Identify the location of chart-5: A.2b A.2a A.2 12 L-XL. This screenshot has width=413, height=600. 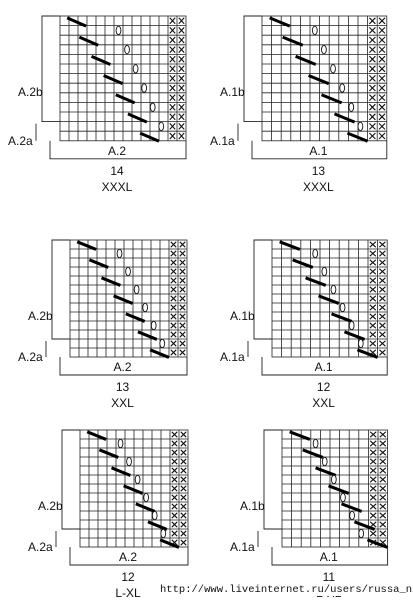
(108, 514).